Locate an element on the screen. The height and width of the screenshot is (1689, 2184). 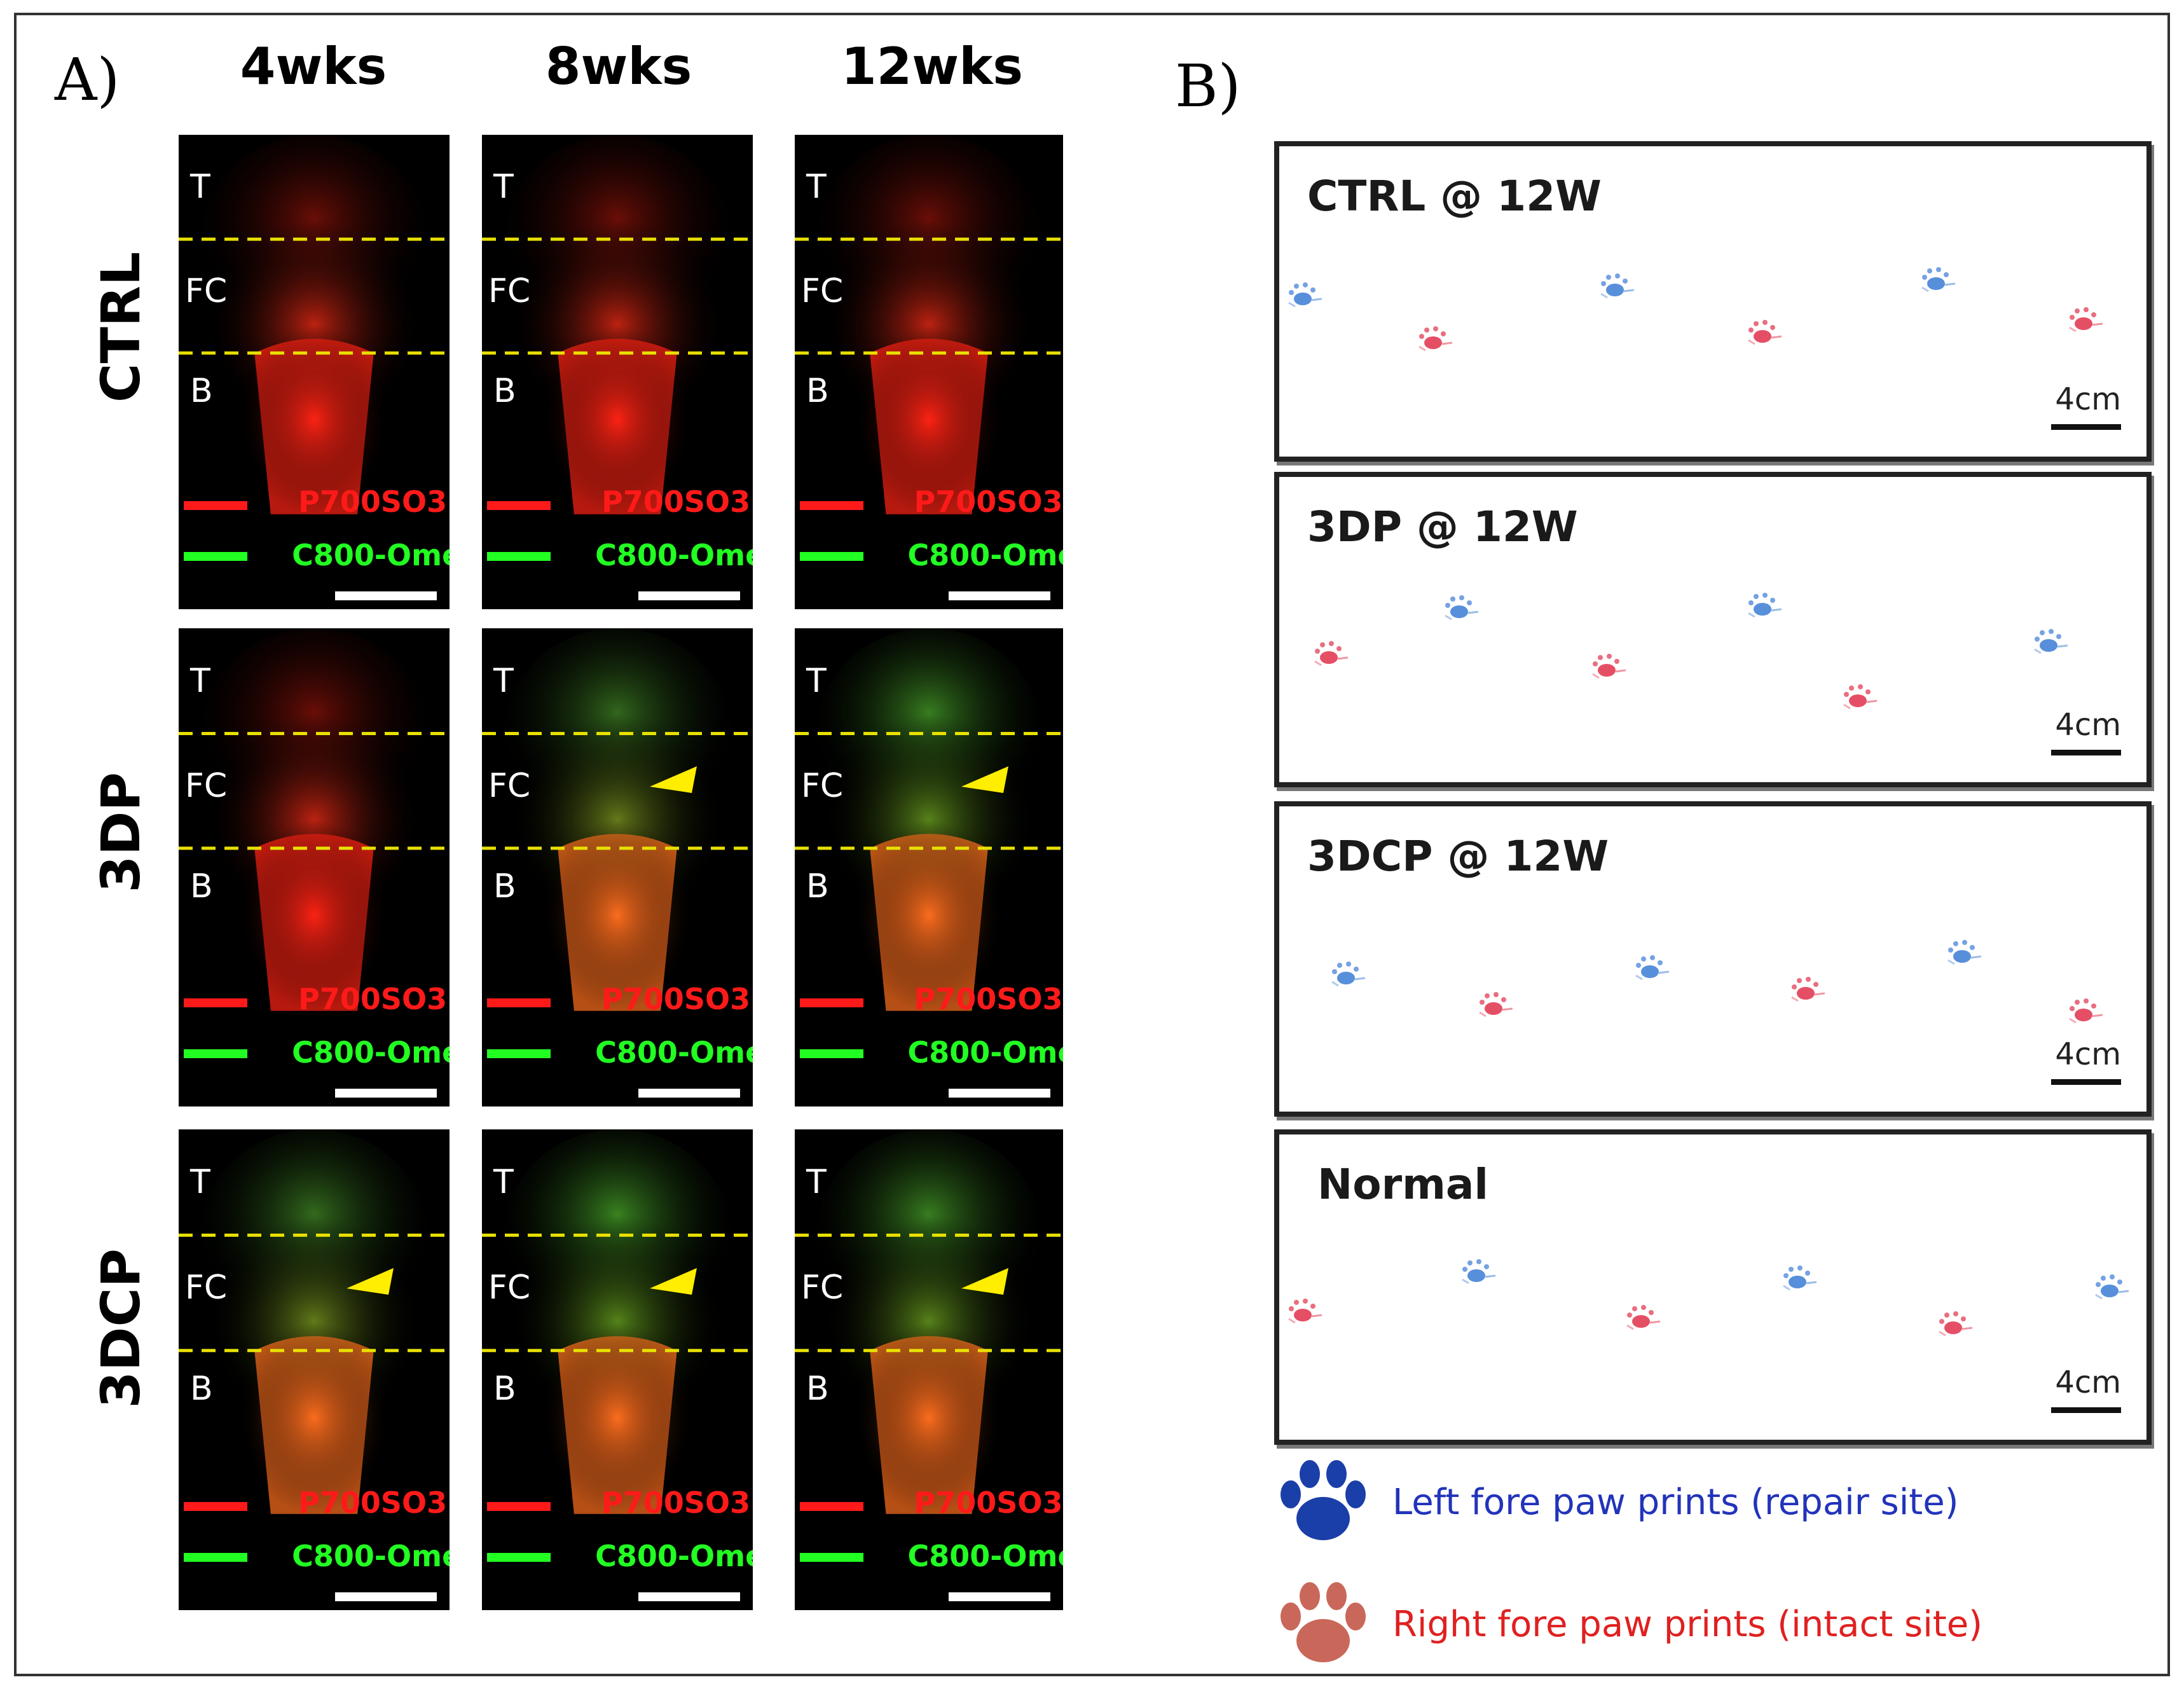
fluorescence-image-3dp-4wks: T FC B P700SO3 C800-Ome is located at coordinates (314, 867).